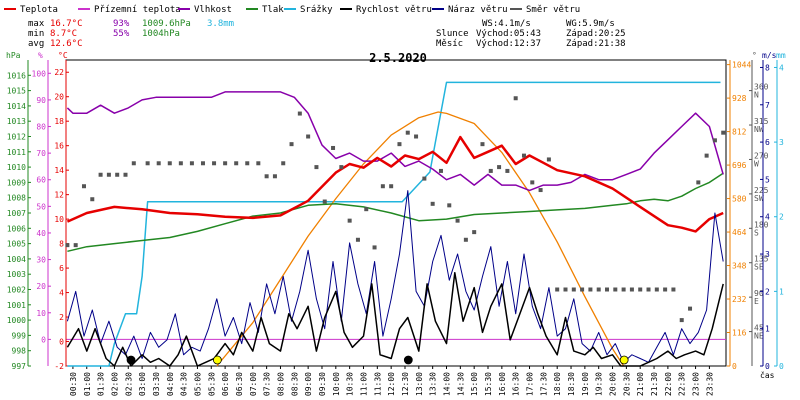 Image resolution: width=800 pixels, height=400 pixels. I want to click on time-tick-label: 21:30, so click(654, 384).